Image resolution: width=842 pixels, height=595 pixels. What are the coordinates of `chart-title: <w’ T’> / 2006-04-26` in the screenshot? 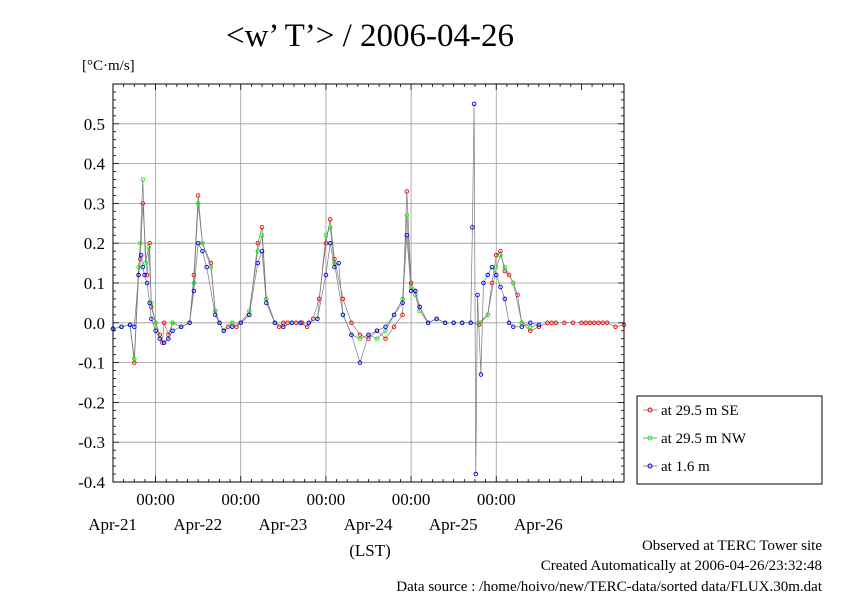 It's located at (370, 36).